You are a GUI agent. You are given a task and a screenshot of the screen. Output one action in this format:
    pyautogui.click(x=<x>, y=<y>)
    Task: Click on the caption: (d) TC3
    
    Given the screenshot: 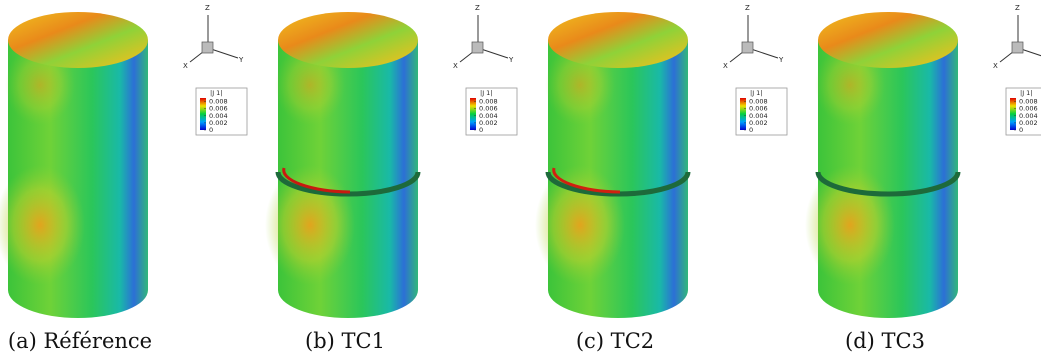 What is the action you would take?
    pyautogui.click(x=885, y=341)
    